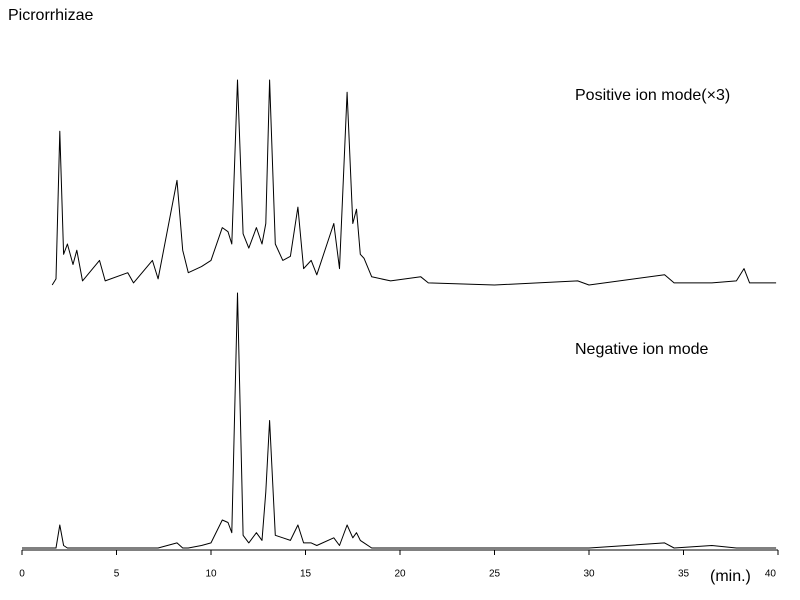  Describe the element at coordinates (652, 95) in the screenshot. I see `positive-mode-label: Positive ion mode(×3)` at that location.